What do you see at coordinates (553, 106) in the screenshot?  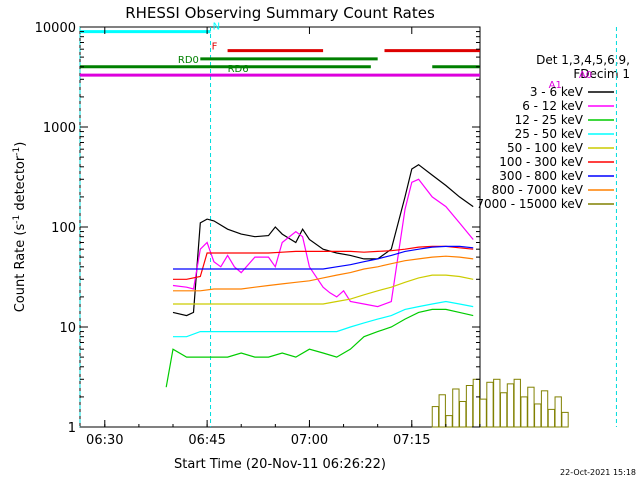 I see `legend-label: 6 - 12 keV` at bounding box center [553, 106].